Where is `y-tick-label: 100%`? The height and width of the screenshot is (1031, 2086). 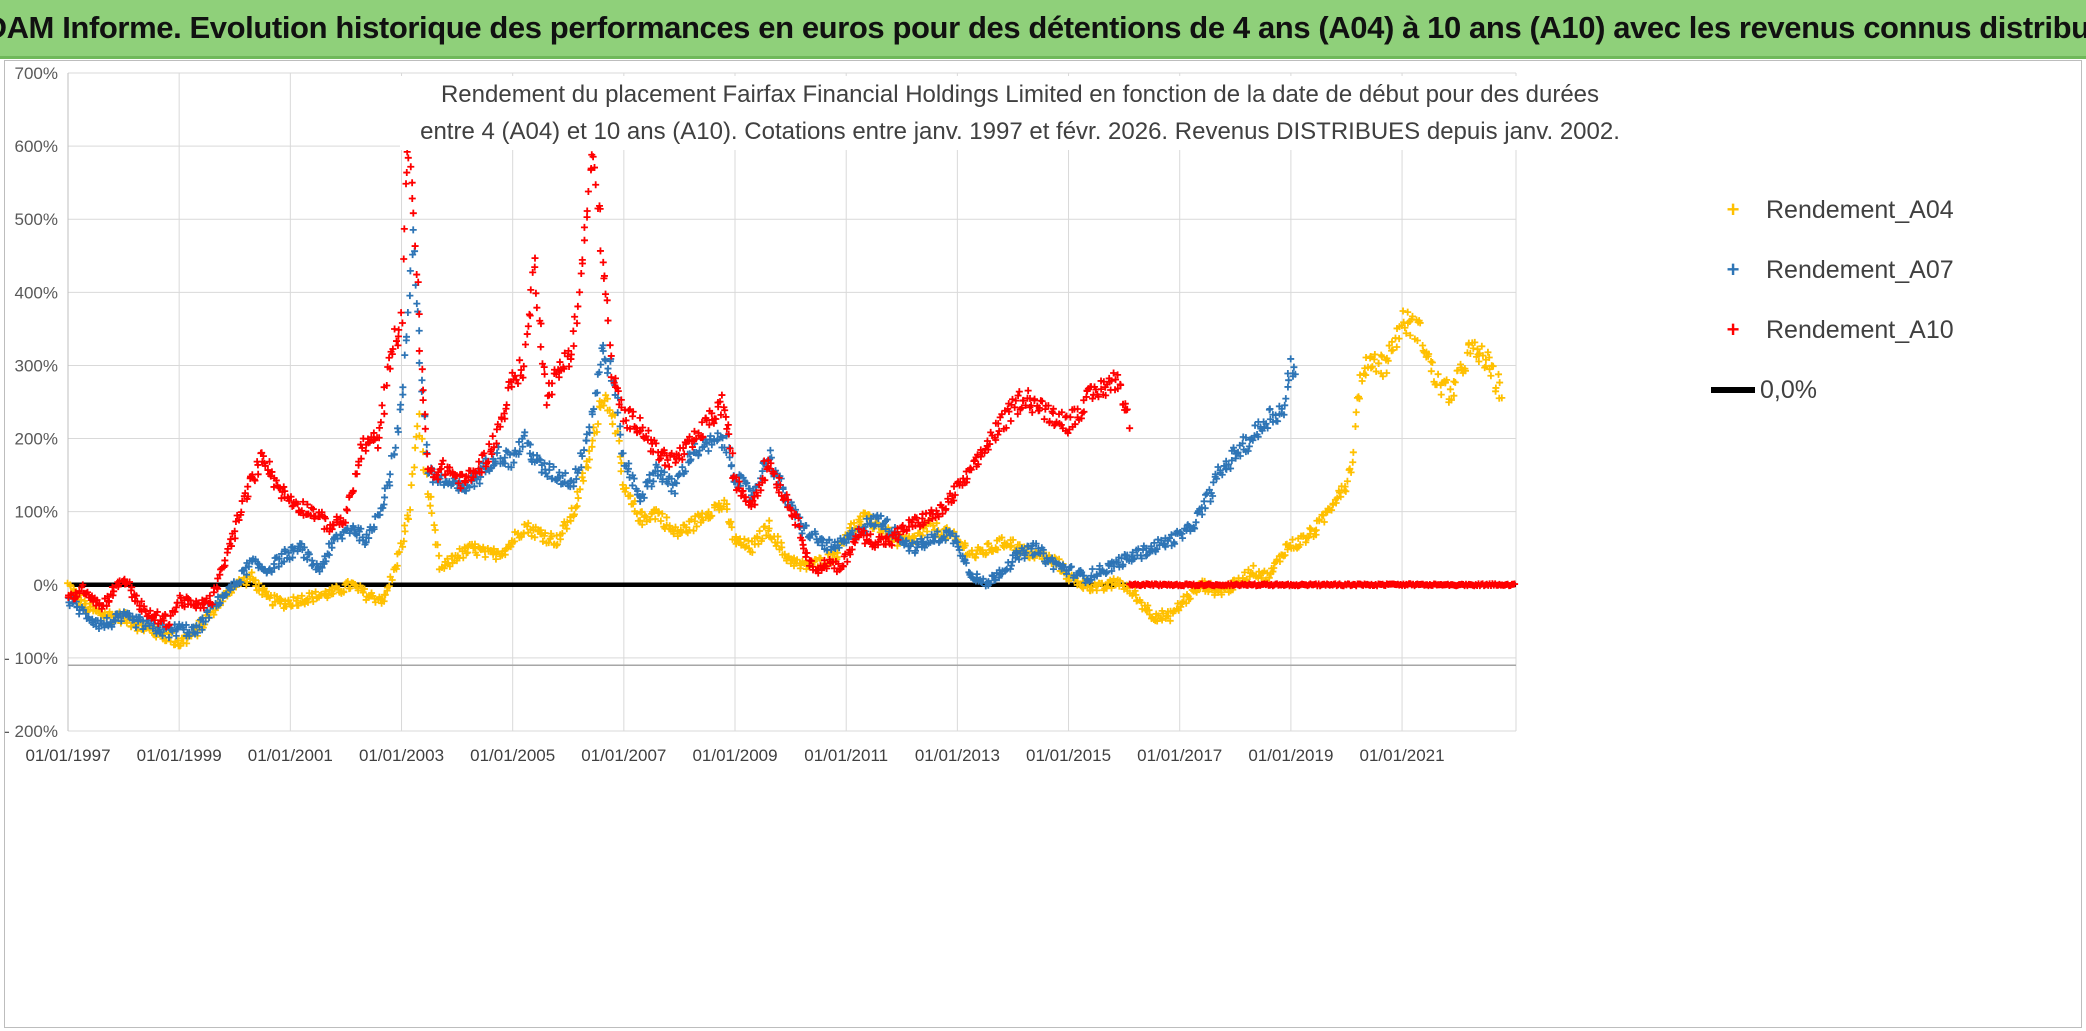 y-tick-label: 100% is located at coordinates (36, 512).